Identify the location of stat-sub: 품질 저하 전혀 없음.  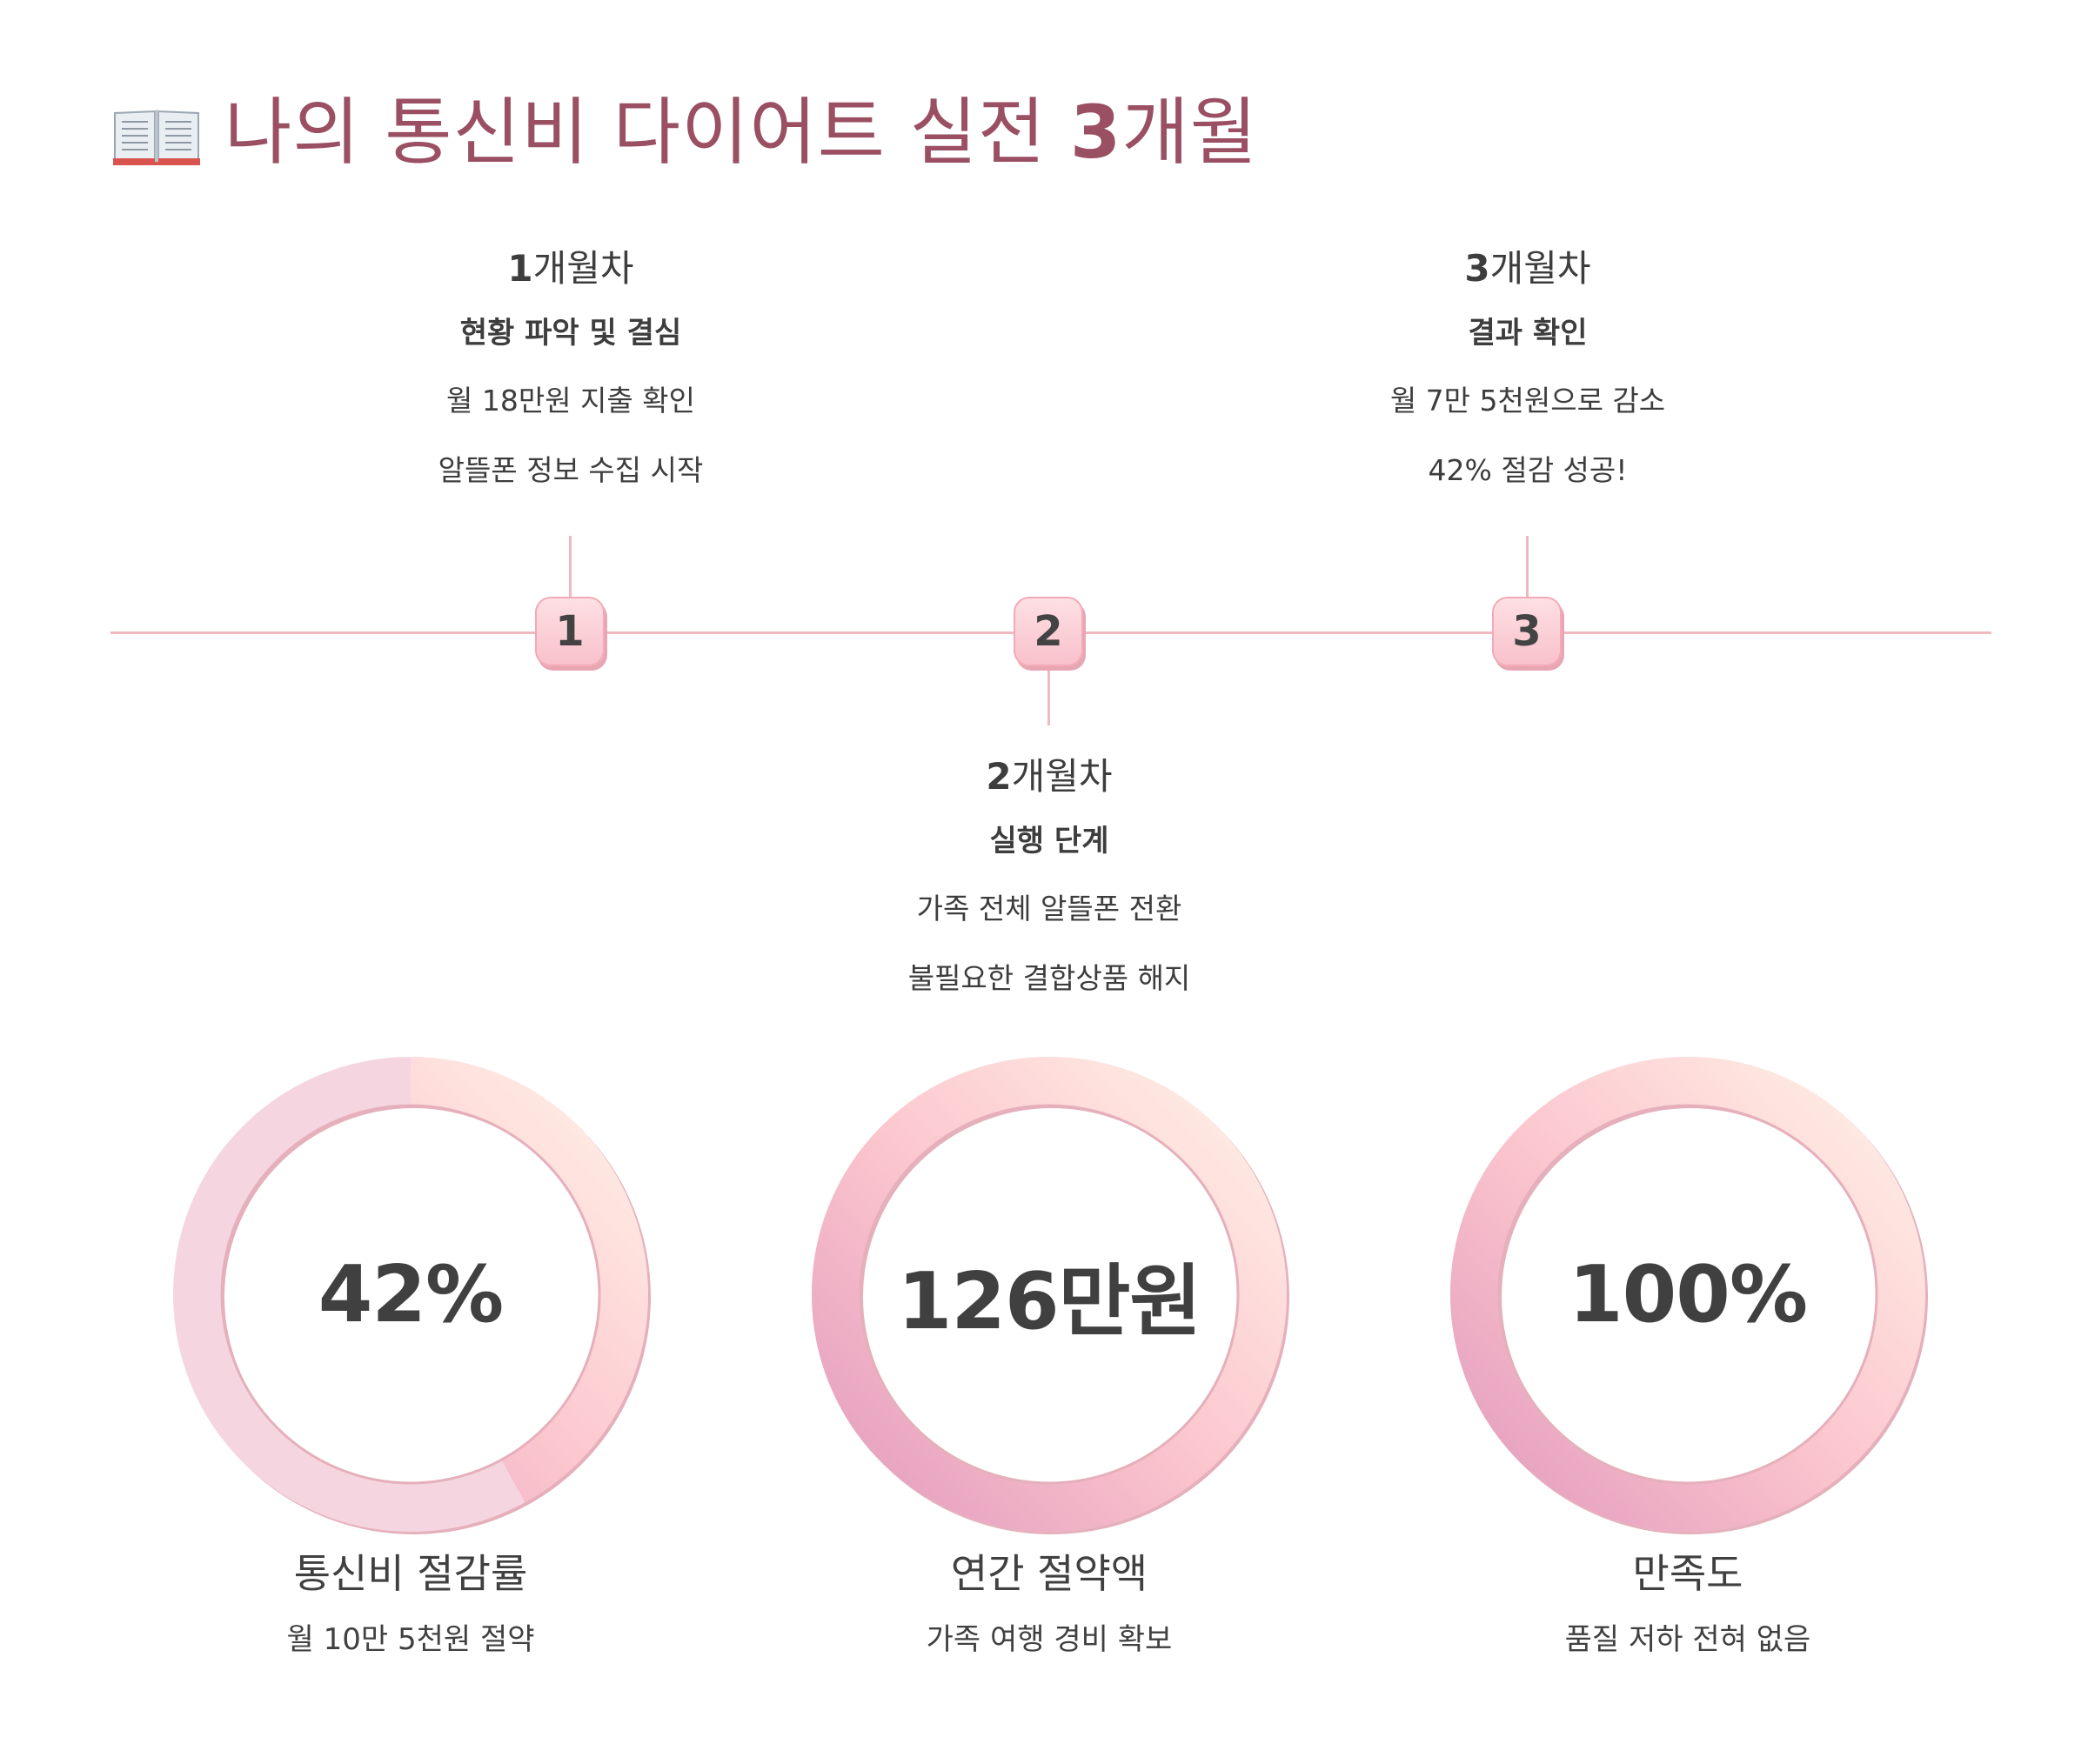
(1687, 1639).